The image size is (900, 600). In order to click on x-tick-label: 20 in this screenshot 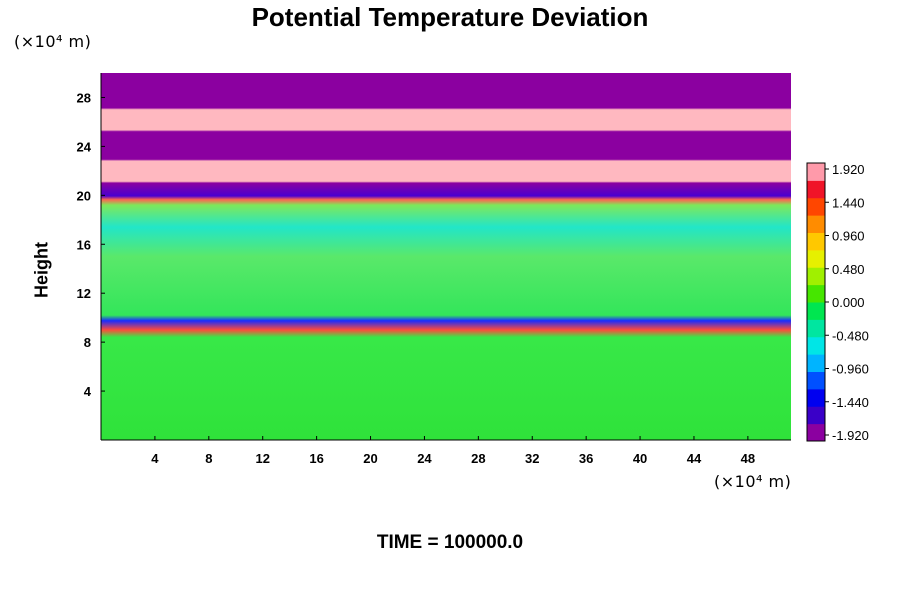, I will do `click(370, 458)`.